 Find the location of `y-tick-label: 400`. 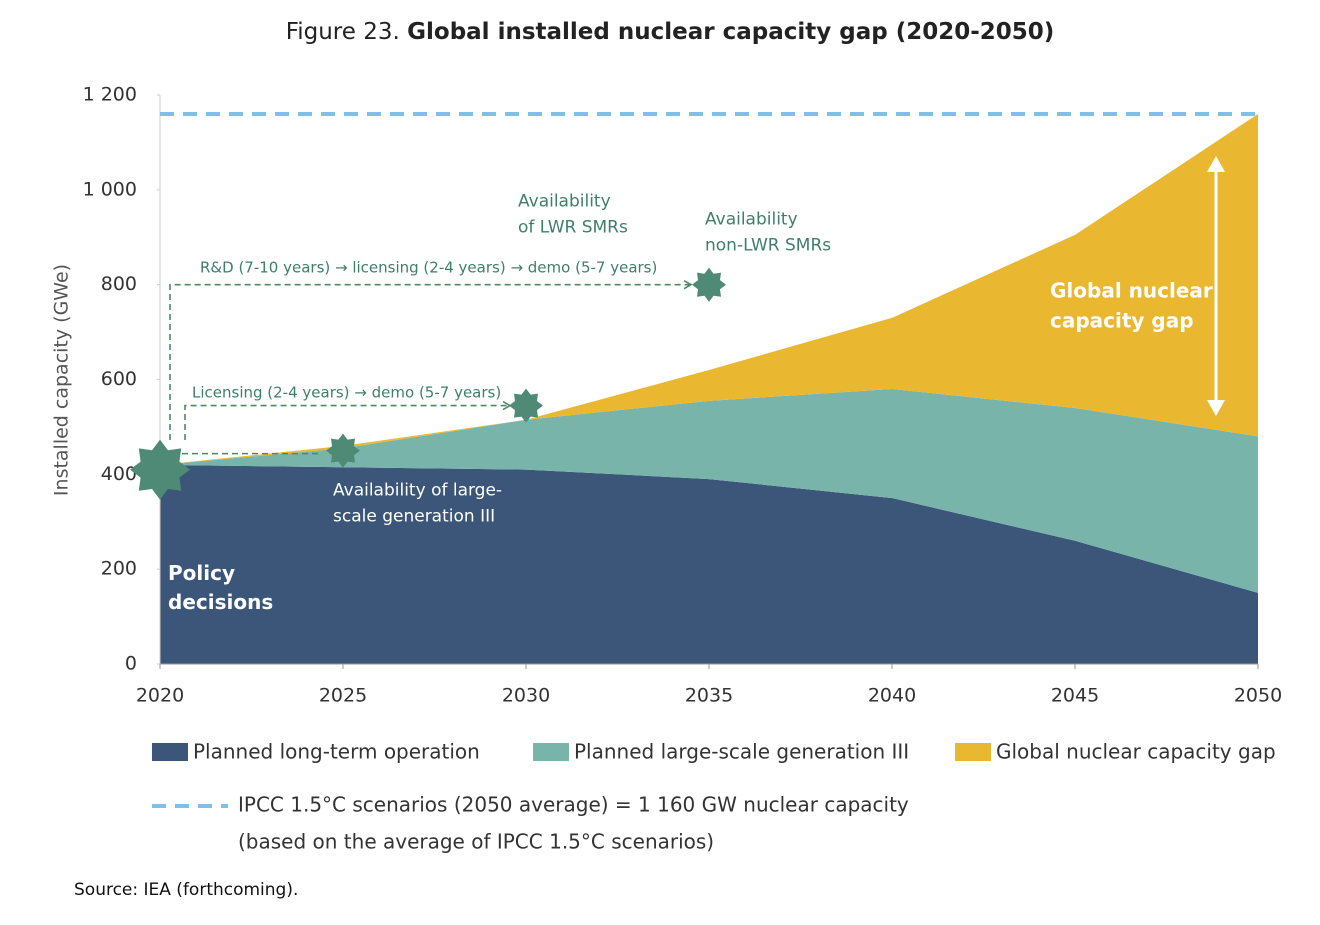

y-tick-label: 400 is located at coordinates (119, 474).